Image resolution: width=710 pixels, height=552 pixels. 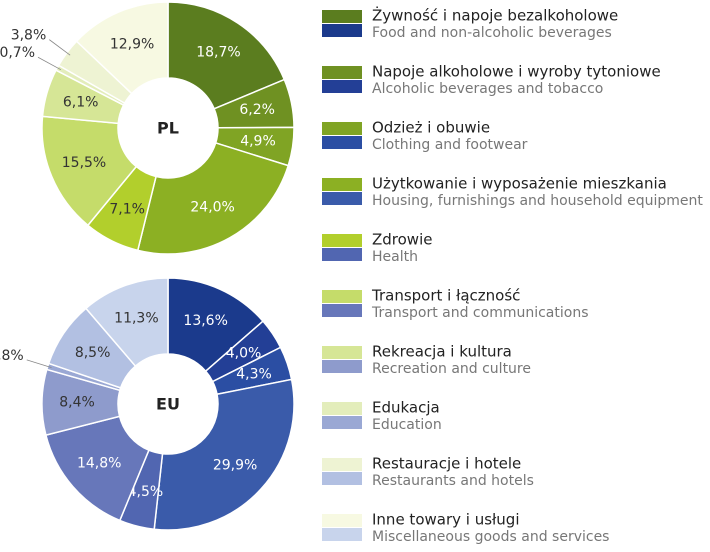 I want to click on legend-label: Recreation and culture, so click(x=451, y=369).